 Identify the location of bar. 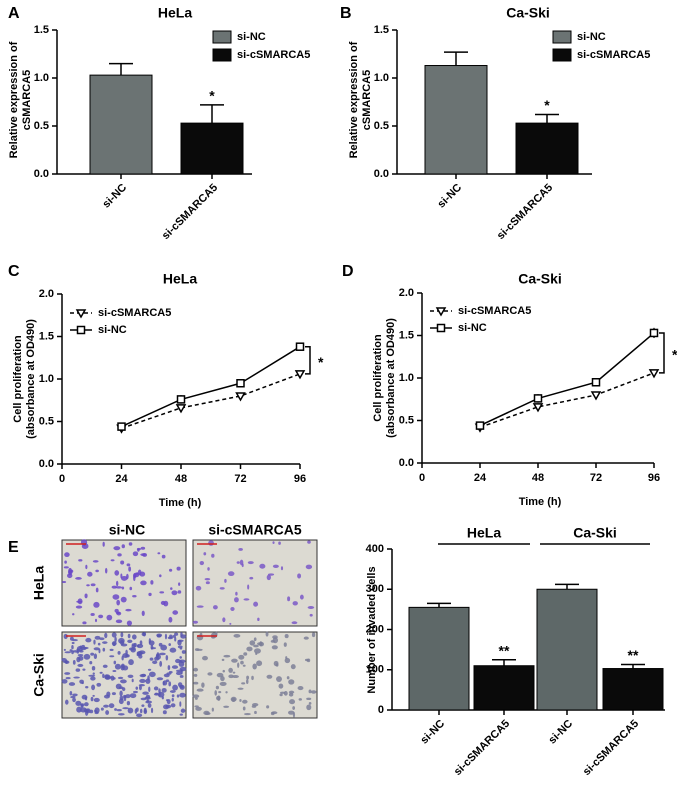
(212, 148).